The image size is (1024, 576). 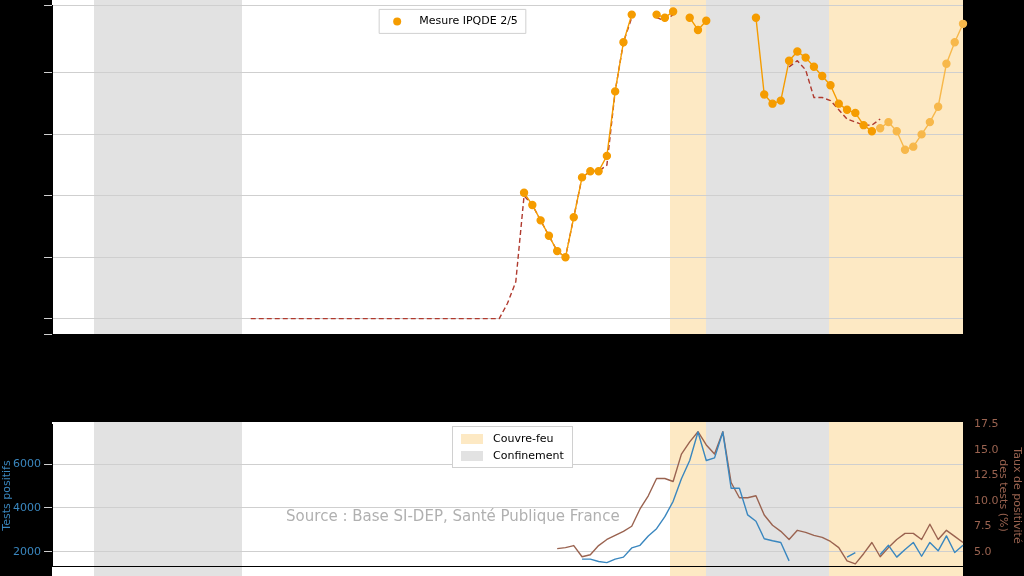 What do you see at coordinates (986, 475) in the screenshot?
I see `y2-tick-label: 12.5` at bounding box center [986, 475].